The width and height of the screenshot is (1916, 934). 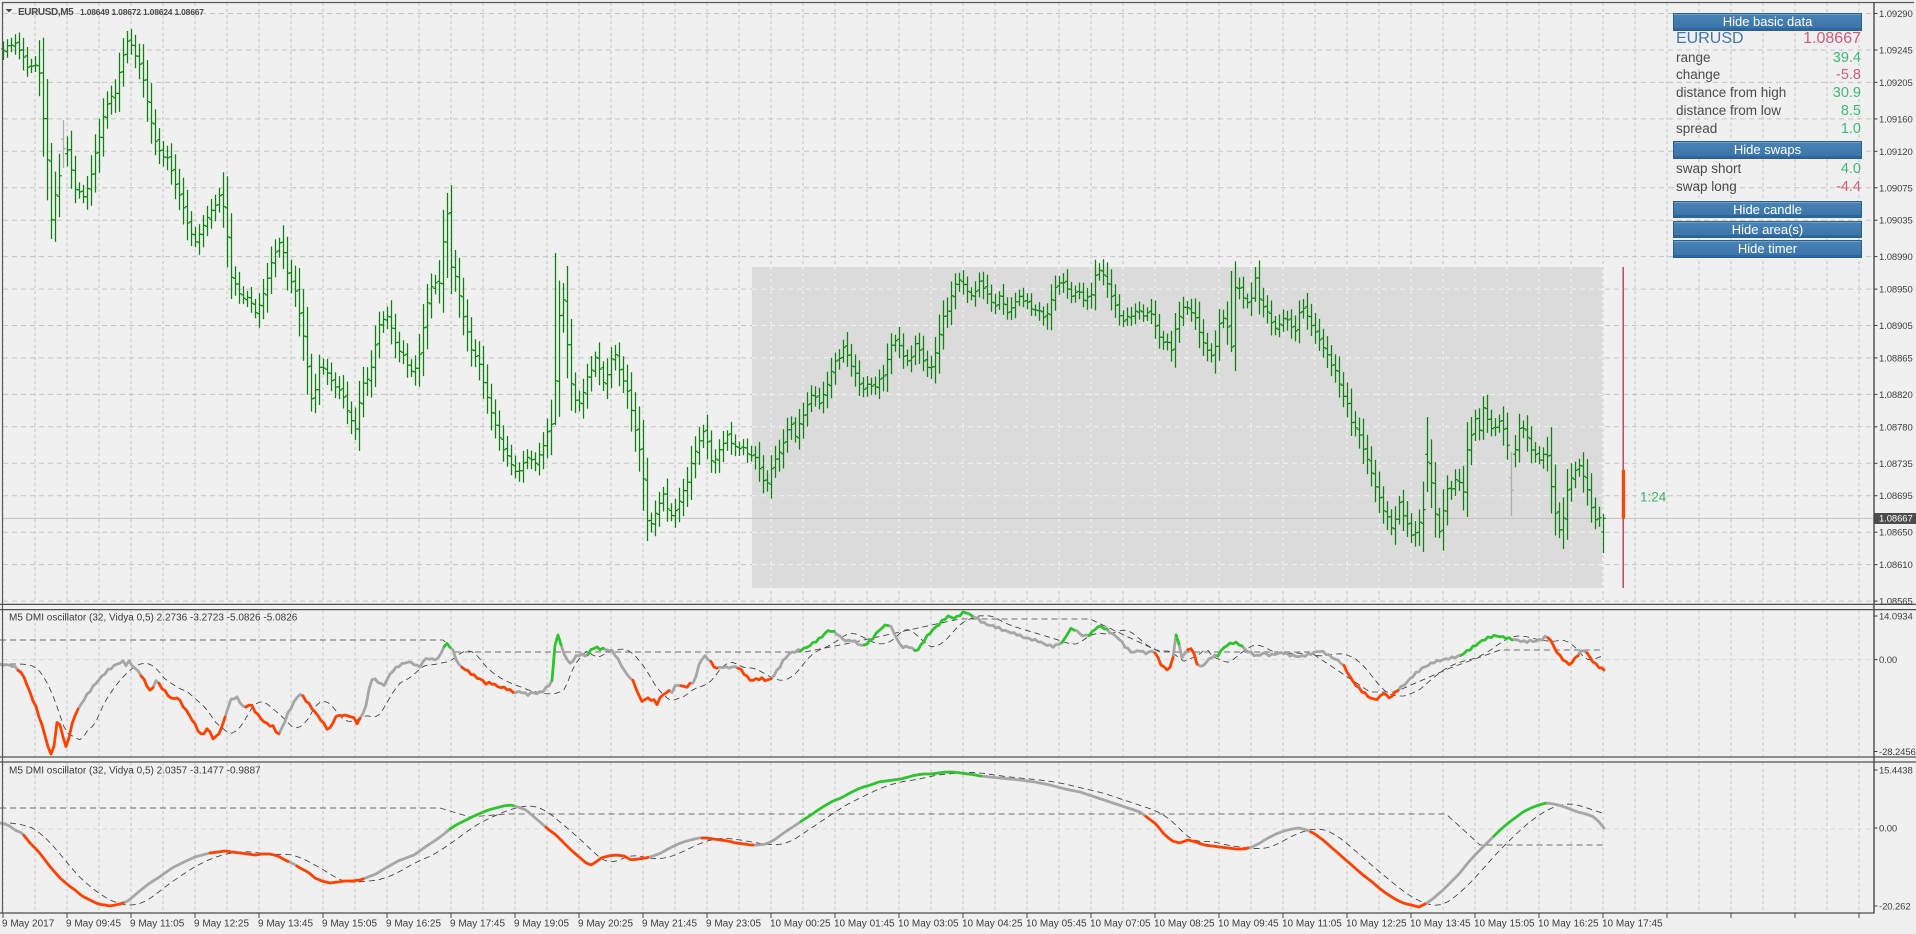 I want to click on svg-text: 1.09035, so click(x=1896, y=221).